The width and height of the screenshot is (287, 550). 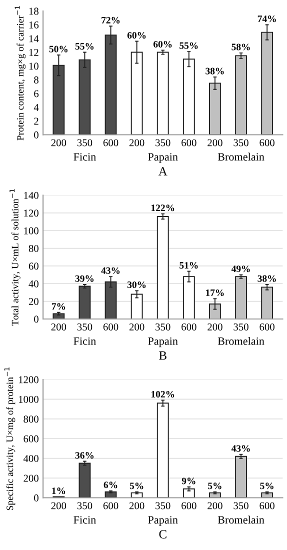 I want to click on annotation: 74%, so click(x=267, y=19).